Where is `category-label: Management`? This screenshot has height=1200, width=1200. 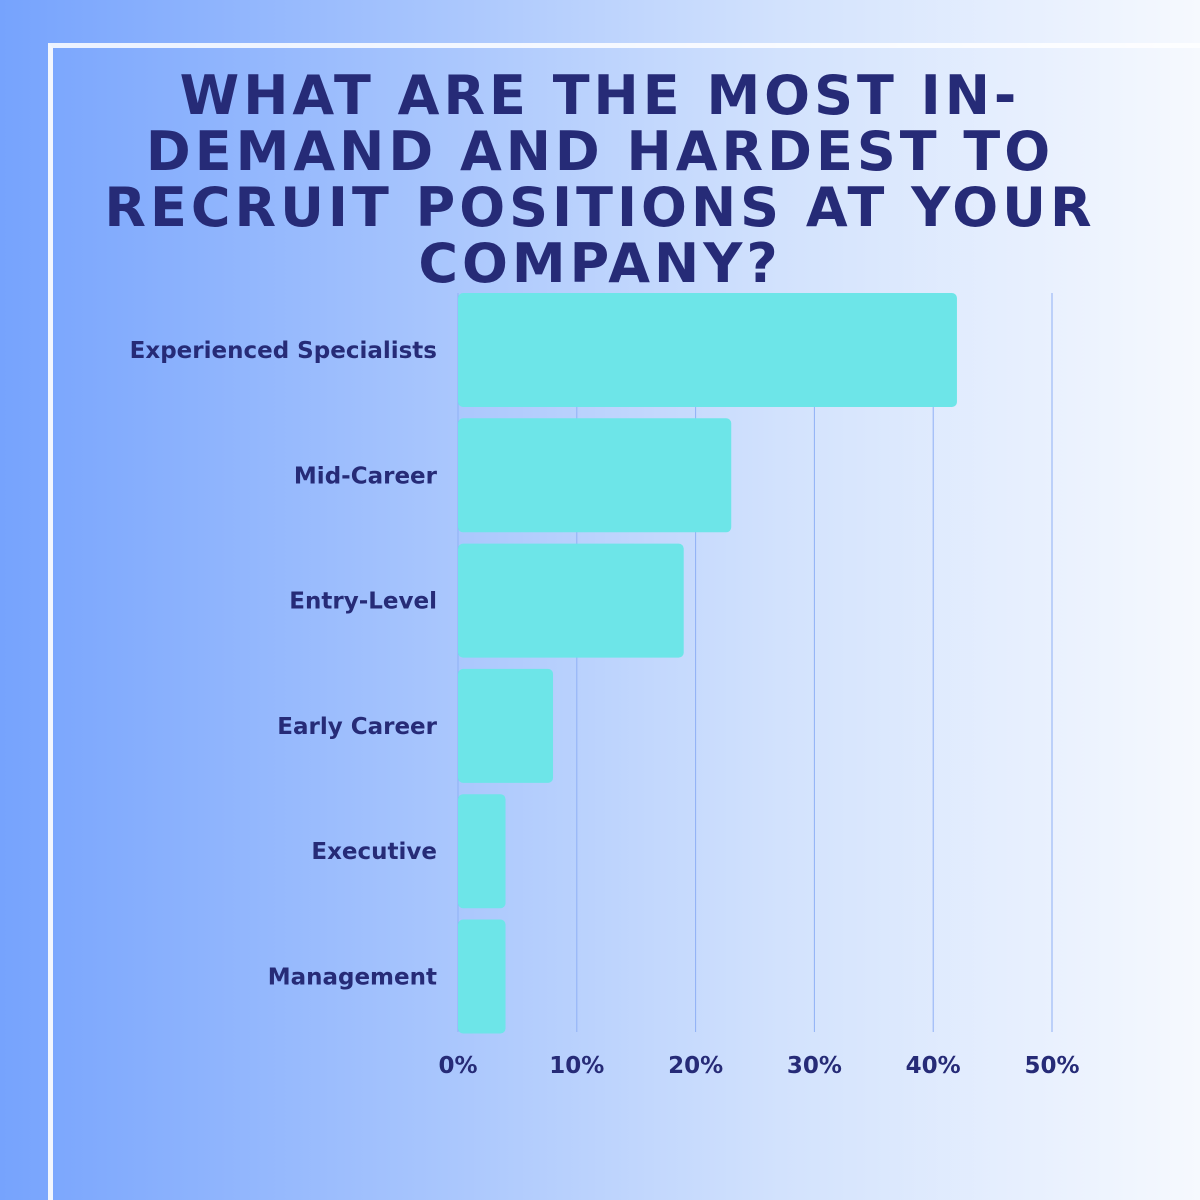
category-label: Management is located at coordinates (352, 978).